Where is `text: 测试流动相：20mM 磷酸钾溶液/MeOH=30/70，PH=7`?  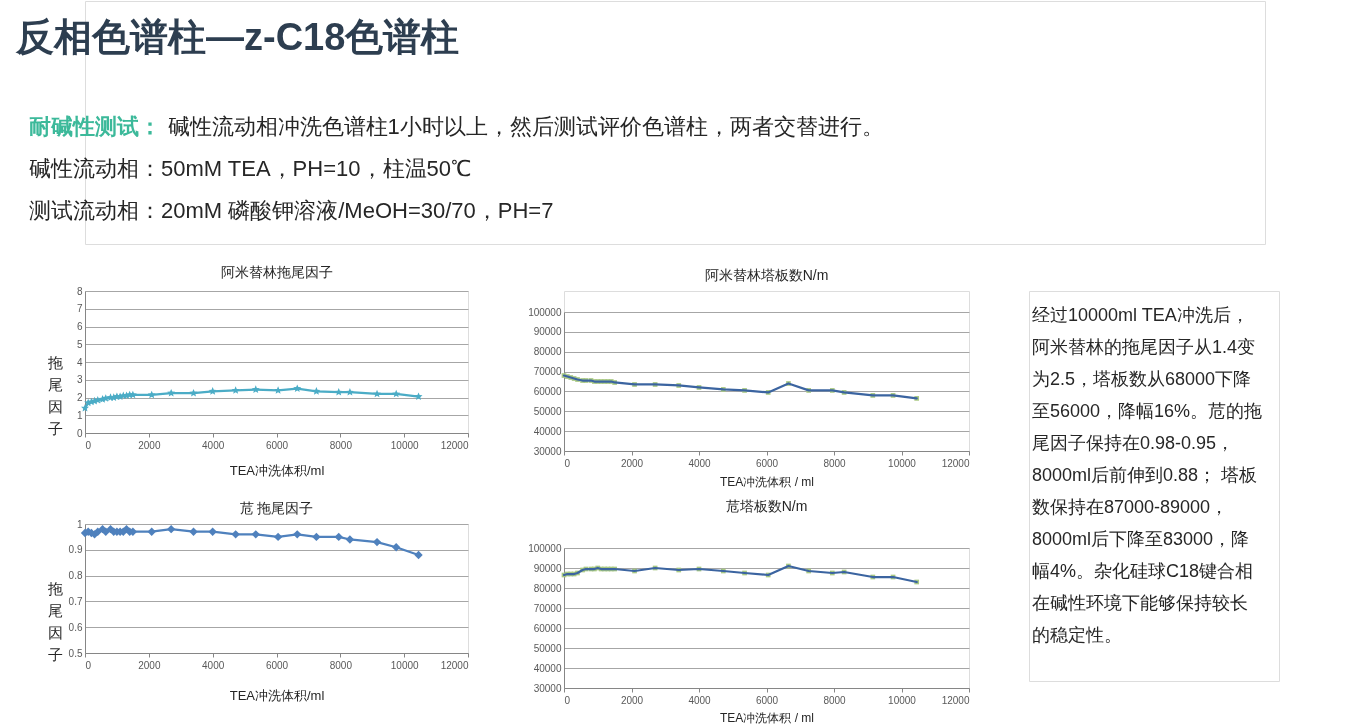
text: 测试流动相：20mM 磷酸钾溶液/MeOH=30/70，PH=7 is located at coordinates (291, 210).